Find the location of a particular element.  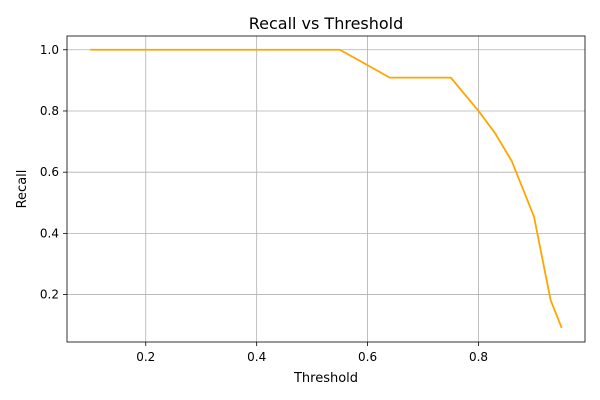

y-tick-label: 1.0 is located at coordinates (49, 50).